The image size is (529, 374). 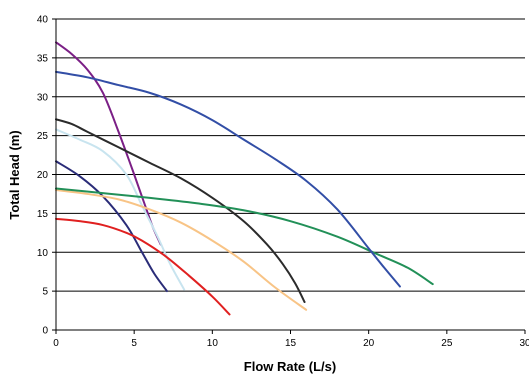 I want to click on y-tick-label: 40, so click(x=43, y=20).